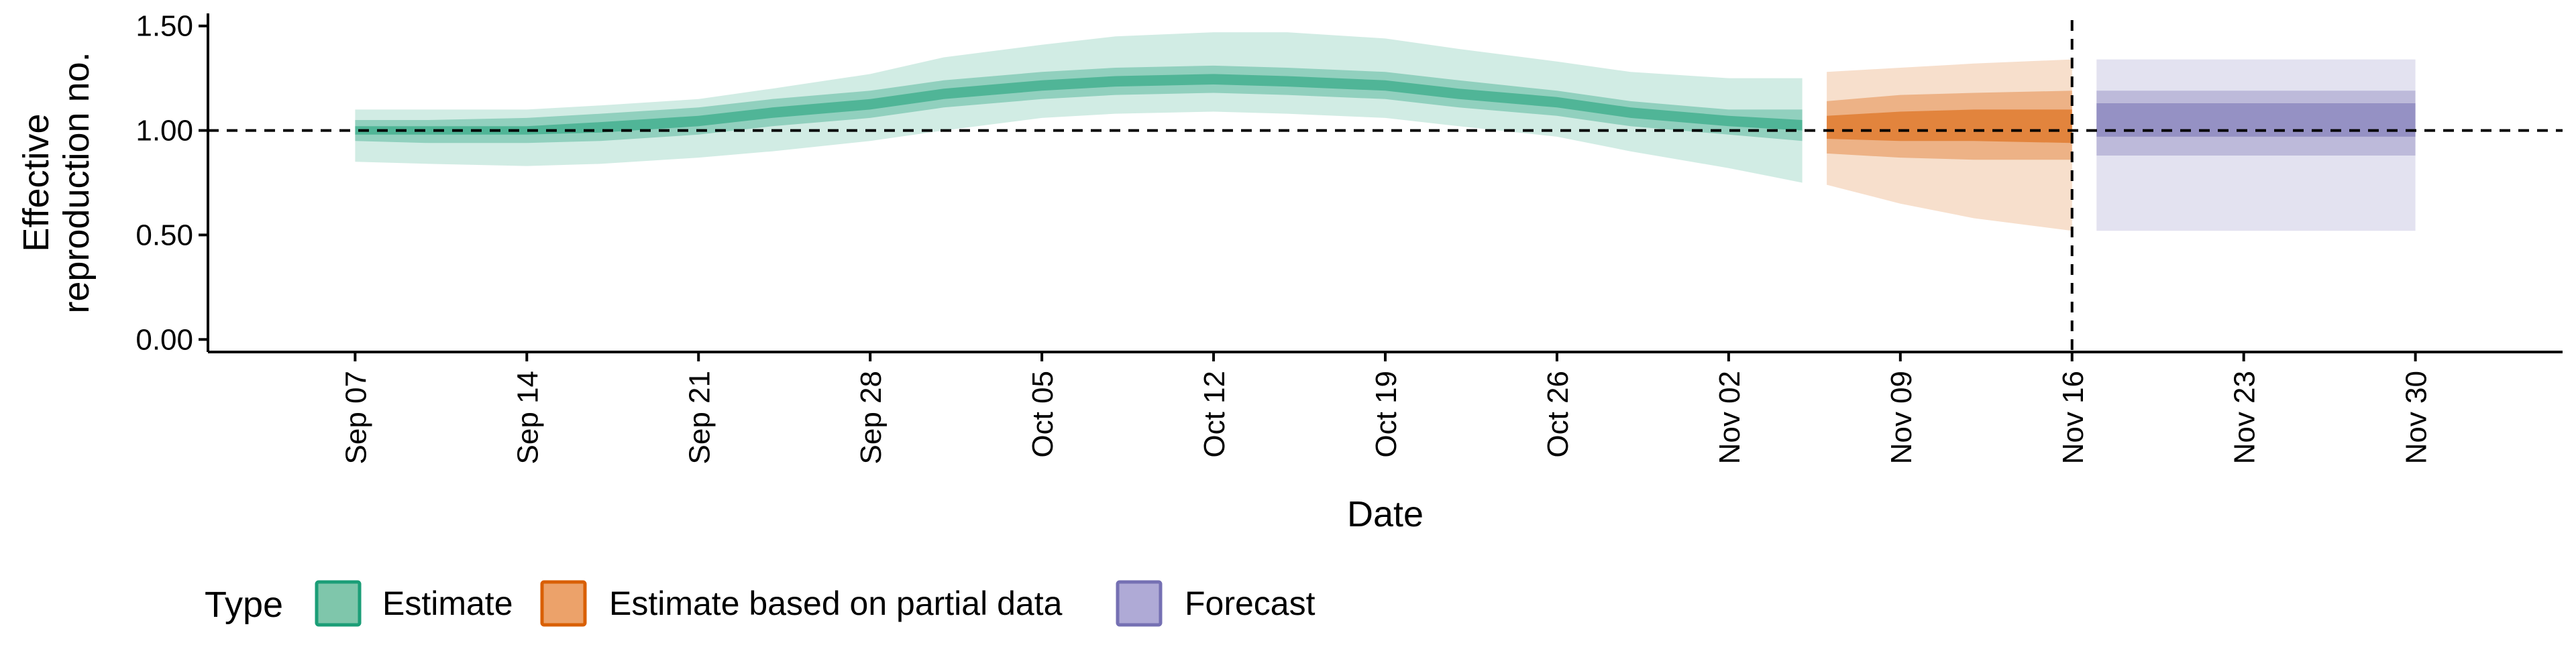  Describe the element at coordinates (36, 182) in the screenshot. I see `y-axis-title-line-1: Effective` at that location.